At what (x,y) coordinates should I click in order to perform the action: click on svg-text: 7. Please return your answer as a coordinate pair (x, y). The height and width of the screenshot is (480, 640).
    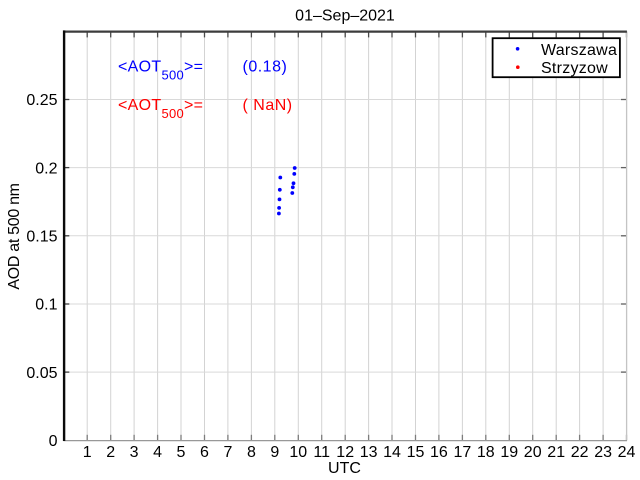
    Looking at the image, I should click on (227, 452).